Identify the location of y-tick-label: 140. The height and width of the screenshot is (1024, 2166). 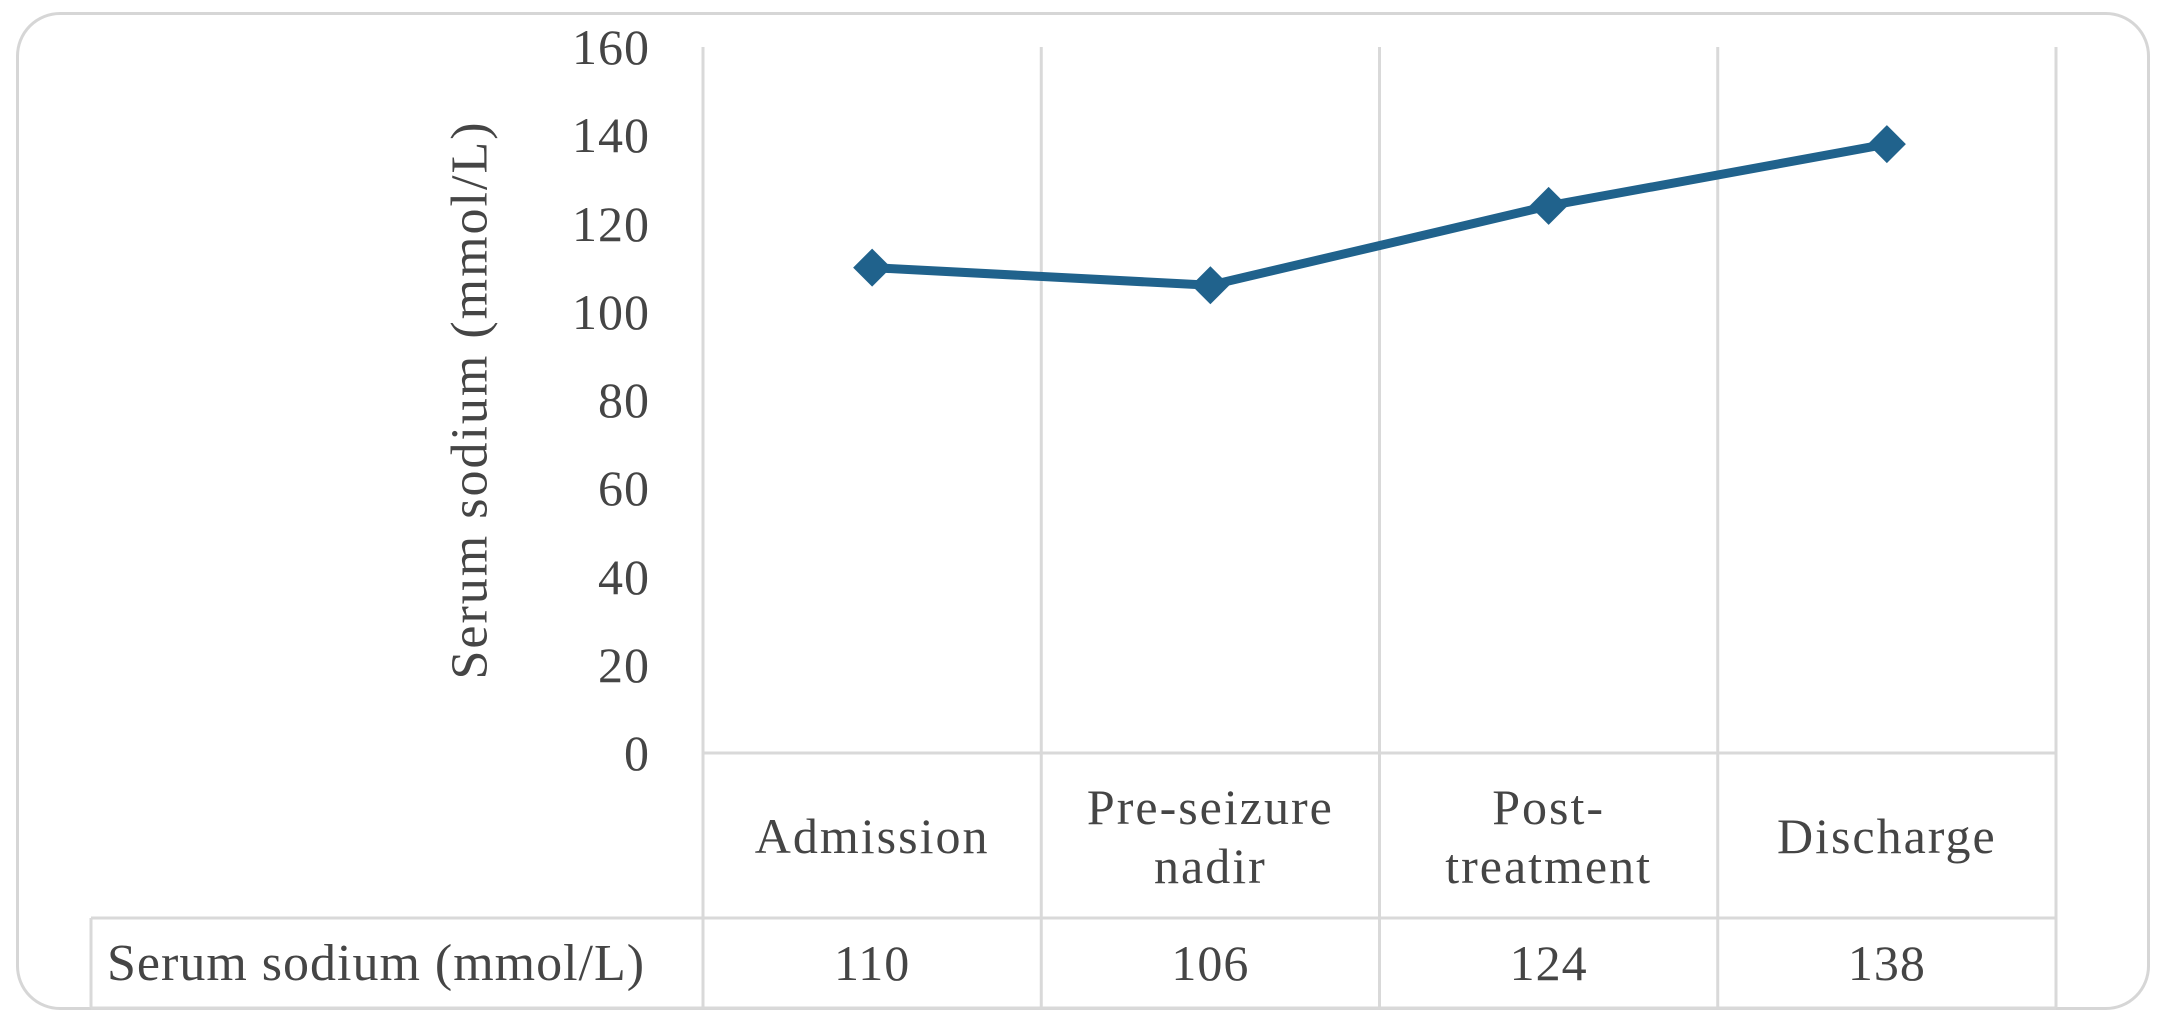
(611, 135).